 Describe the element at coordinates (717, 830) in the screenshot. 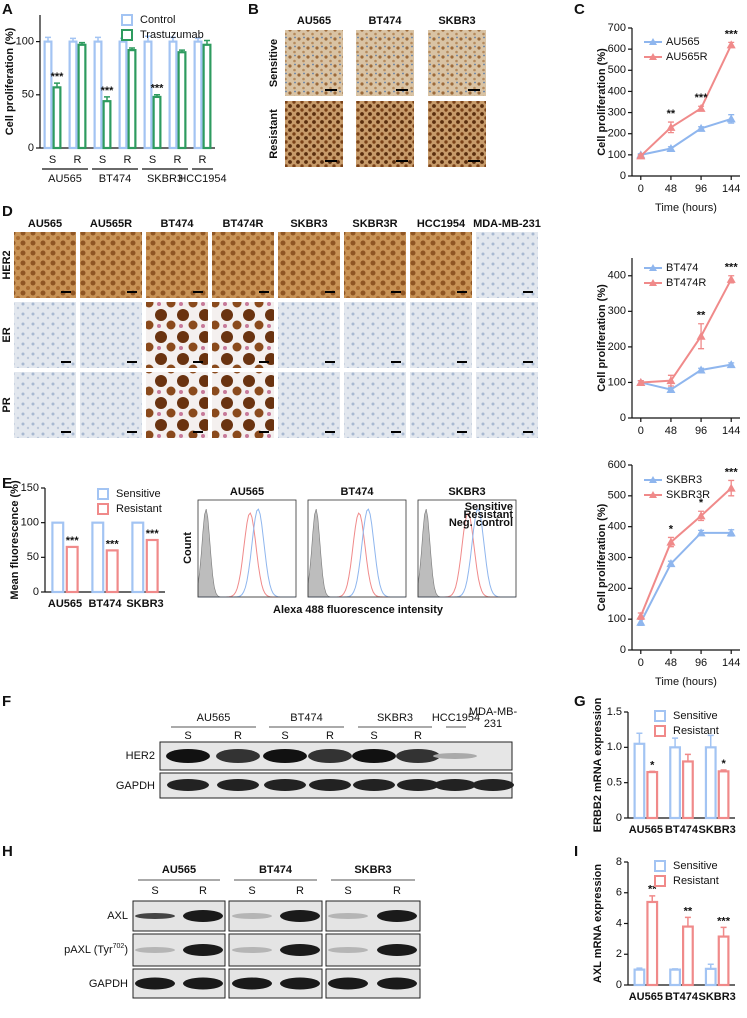

I see `x-tick-label: SKBR3` at that location.